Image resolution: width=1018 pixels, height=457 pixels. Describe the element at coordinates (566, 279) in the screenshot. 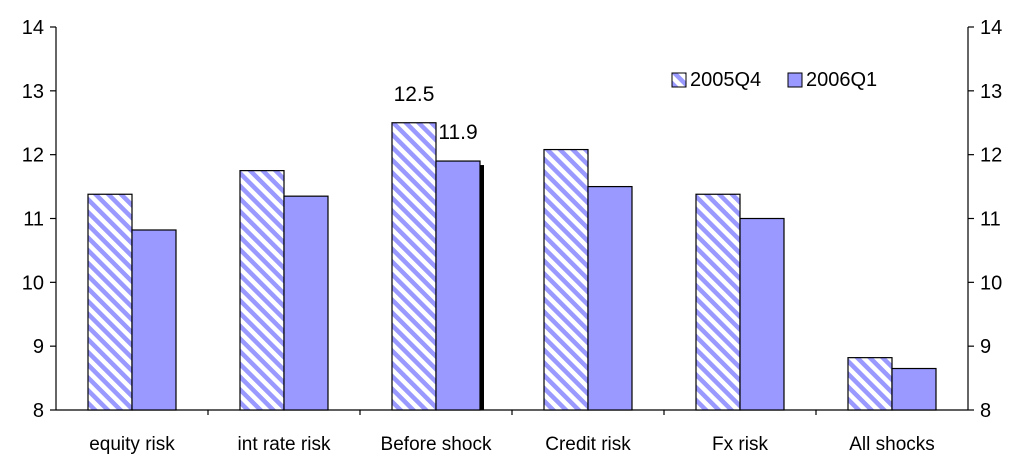

I see `bar-2005Q4-credit-risk` at that location.